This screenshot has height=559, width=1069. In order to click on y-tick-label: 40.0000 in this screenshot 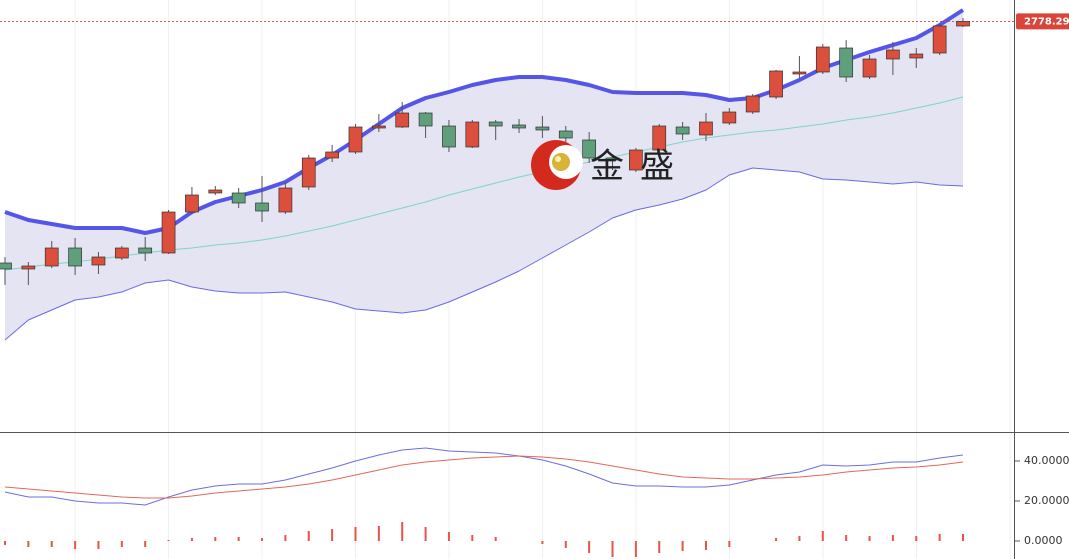, I will do `click(1046, 460)`.